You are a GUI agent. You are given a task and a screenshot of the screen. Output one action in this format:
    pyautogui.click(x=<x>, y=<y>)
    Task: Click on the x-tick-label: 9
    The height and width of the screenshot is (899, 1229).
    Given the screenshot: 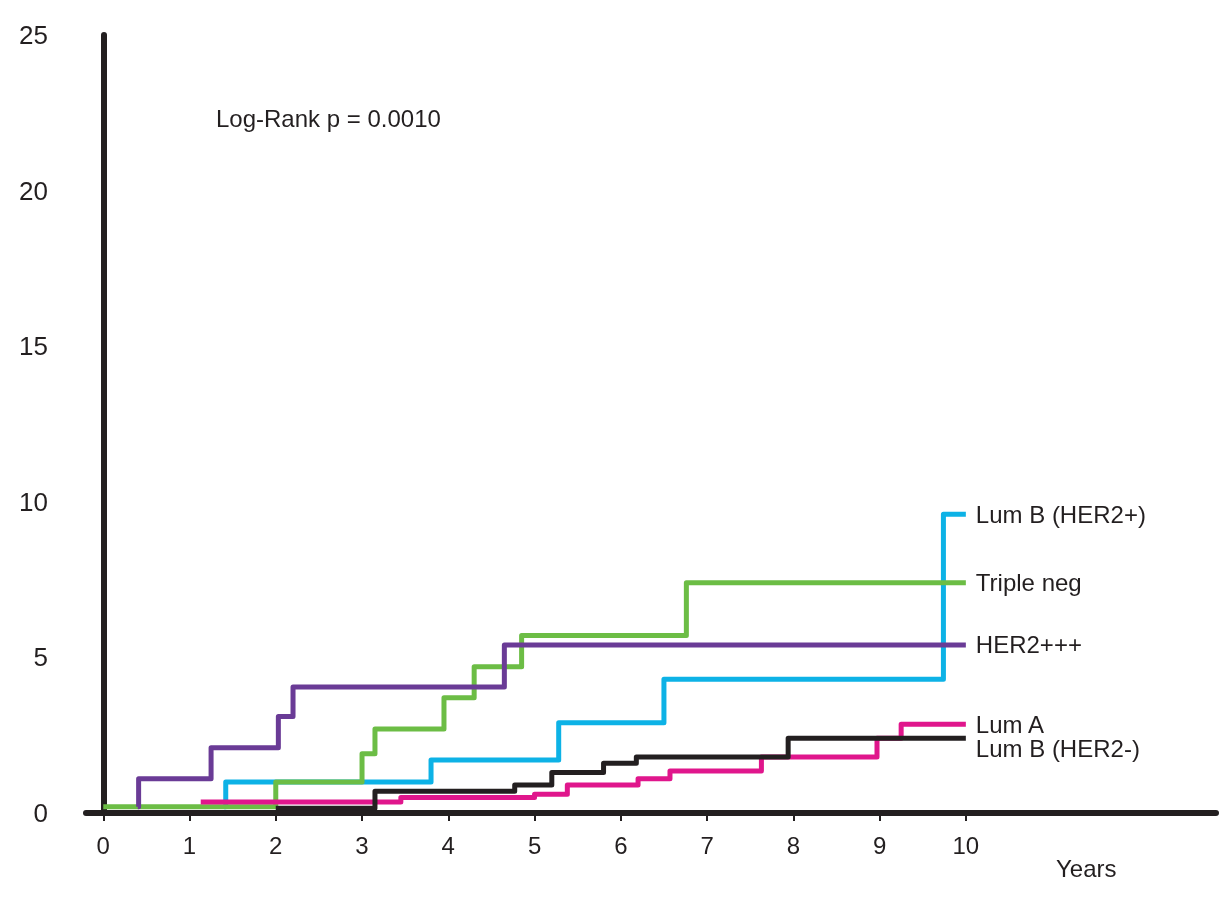 What is the action you would take?
    pyautogui.click(x=879, y=845)
    